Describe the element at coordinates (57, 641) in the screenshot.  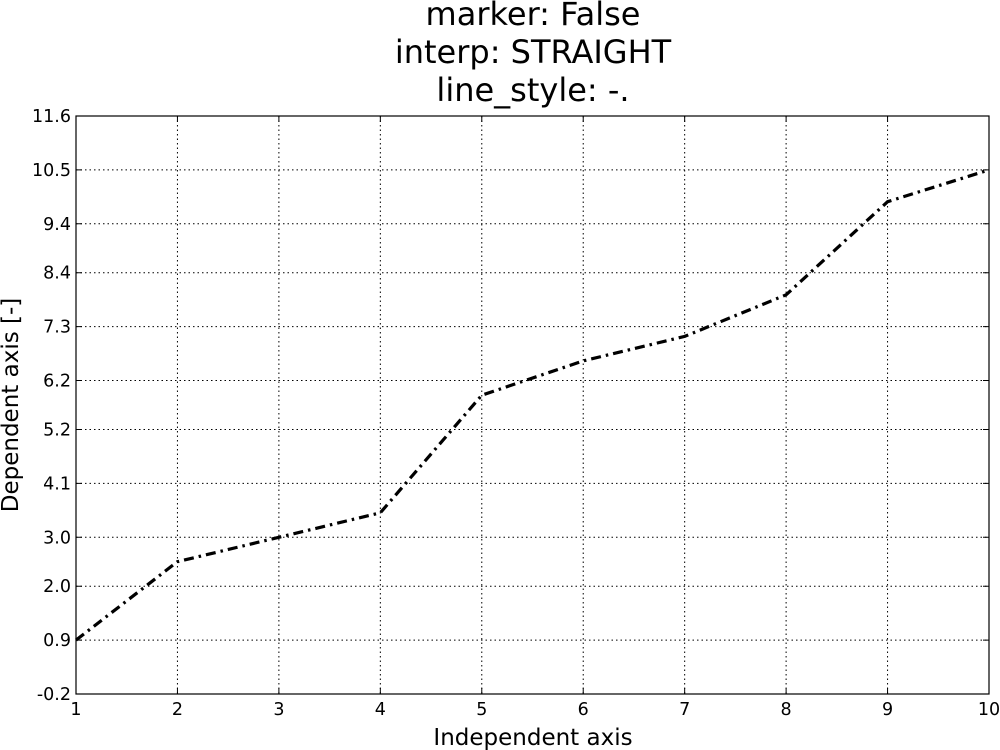
I see `y-tick-label: 0.9` at that location.